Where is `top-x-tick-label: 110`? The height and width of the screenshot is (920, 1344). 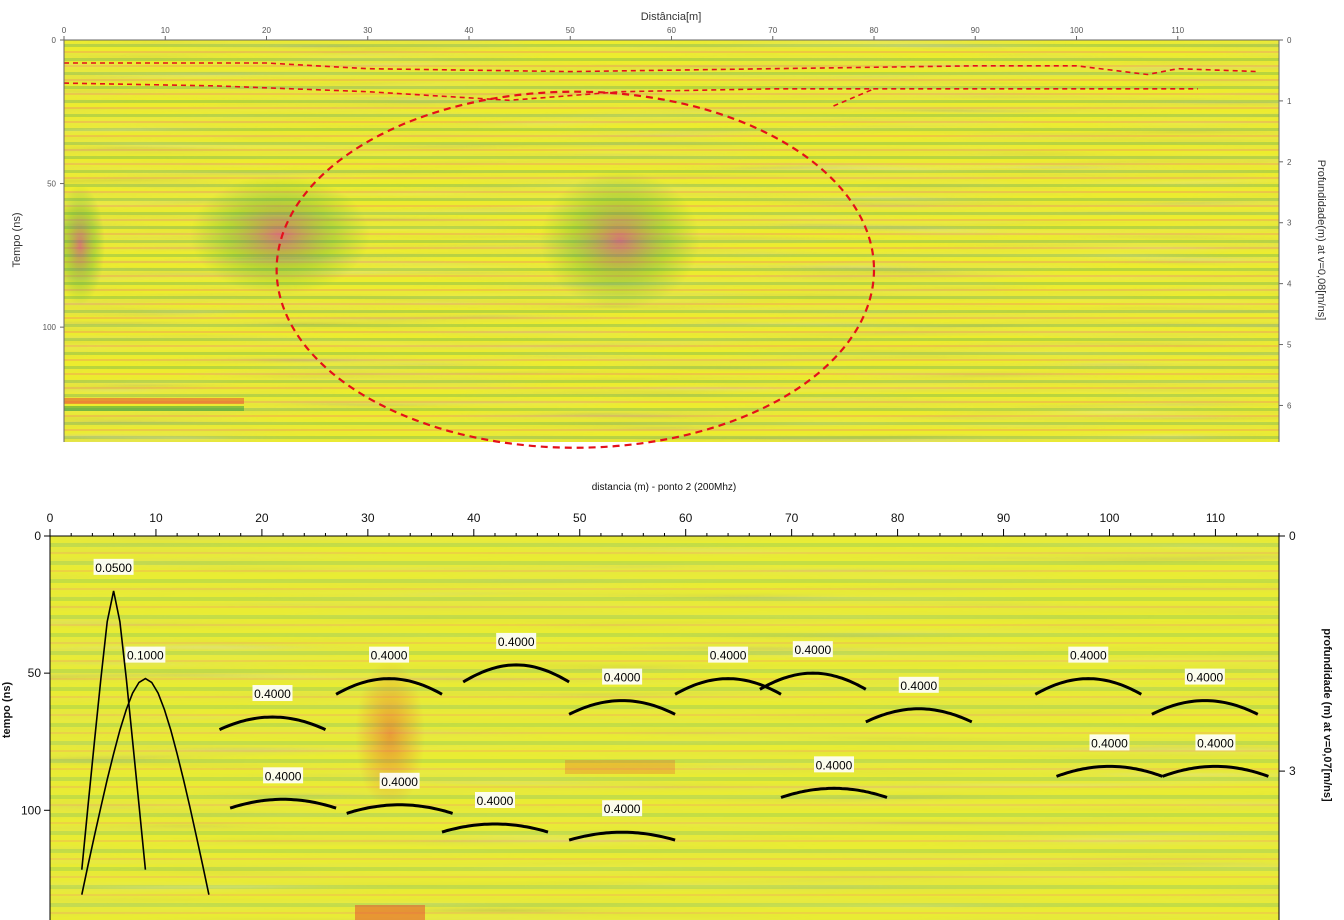 top-x-tick-label: 110 is located at coordinates (1177, 30).